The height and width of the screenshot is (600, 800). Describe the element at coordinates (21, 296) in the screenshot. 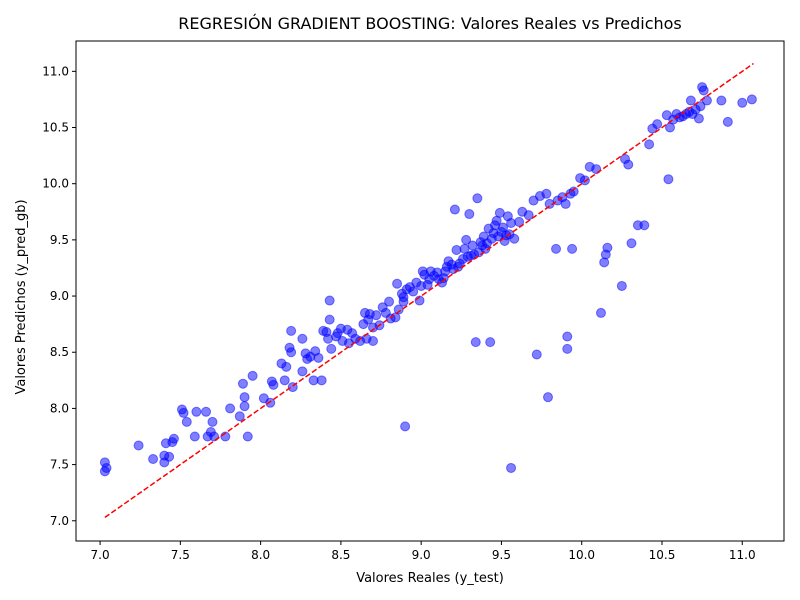

I see `y-axis-label: Valores Predichos (y_pred_gb)` at that location.